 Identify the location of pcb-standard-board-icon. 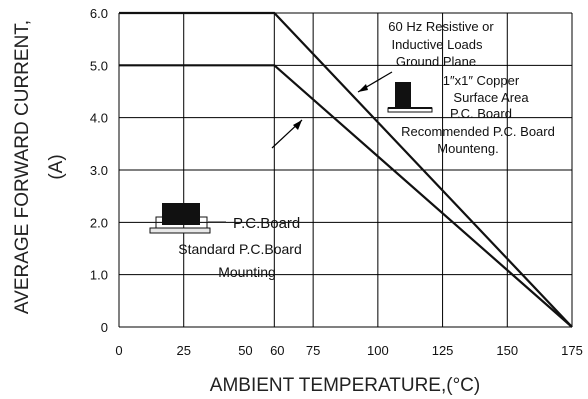
(180, 230).